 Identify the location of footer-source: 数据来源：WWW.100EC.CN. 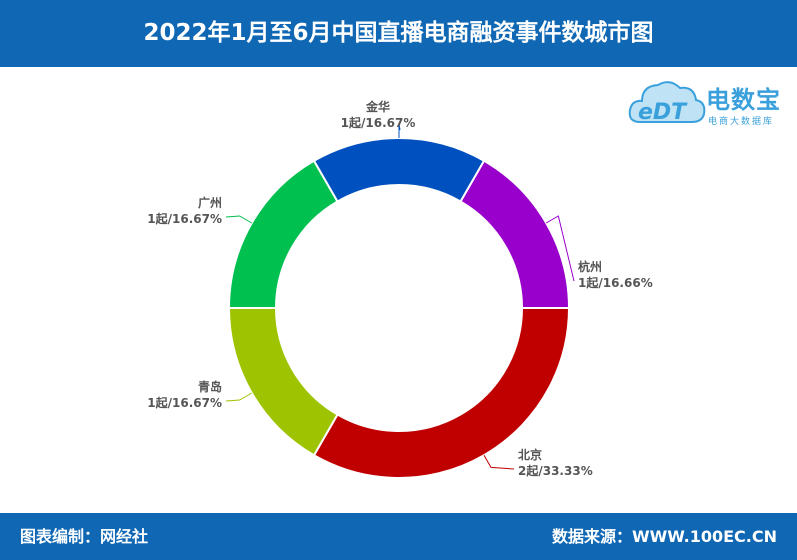
(664, 536).